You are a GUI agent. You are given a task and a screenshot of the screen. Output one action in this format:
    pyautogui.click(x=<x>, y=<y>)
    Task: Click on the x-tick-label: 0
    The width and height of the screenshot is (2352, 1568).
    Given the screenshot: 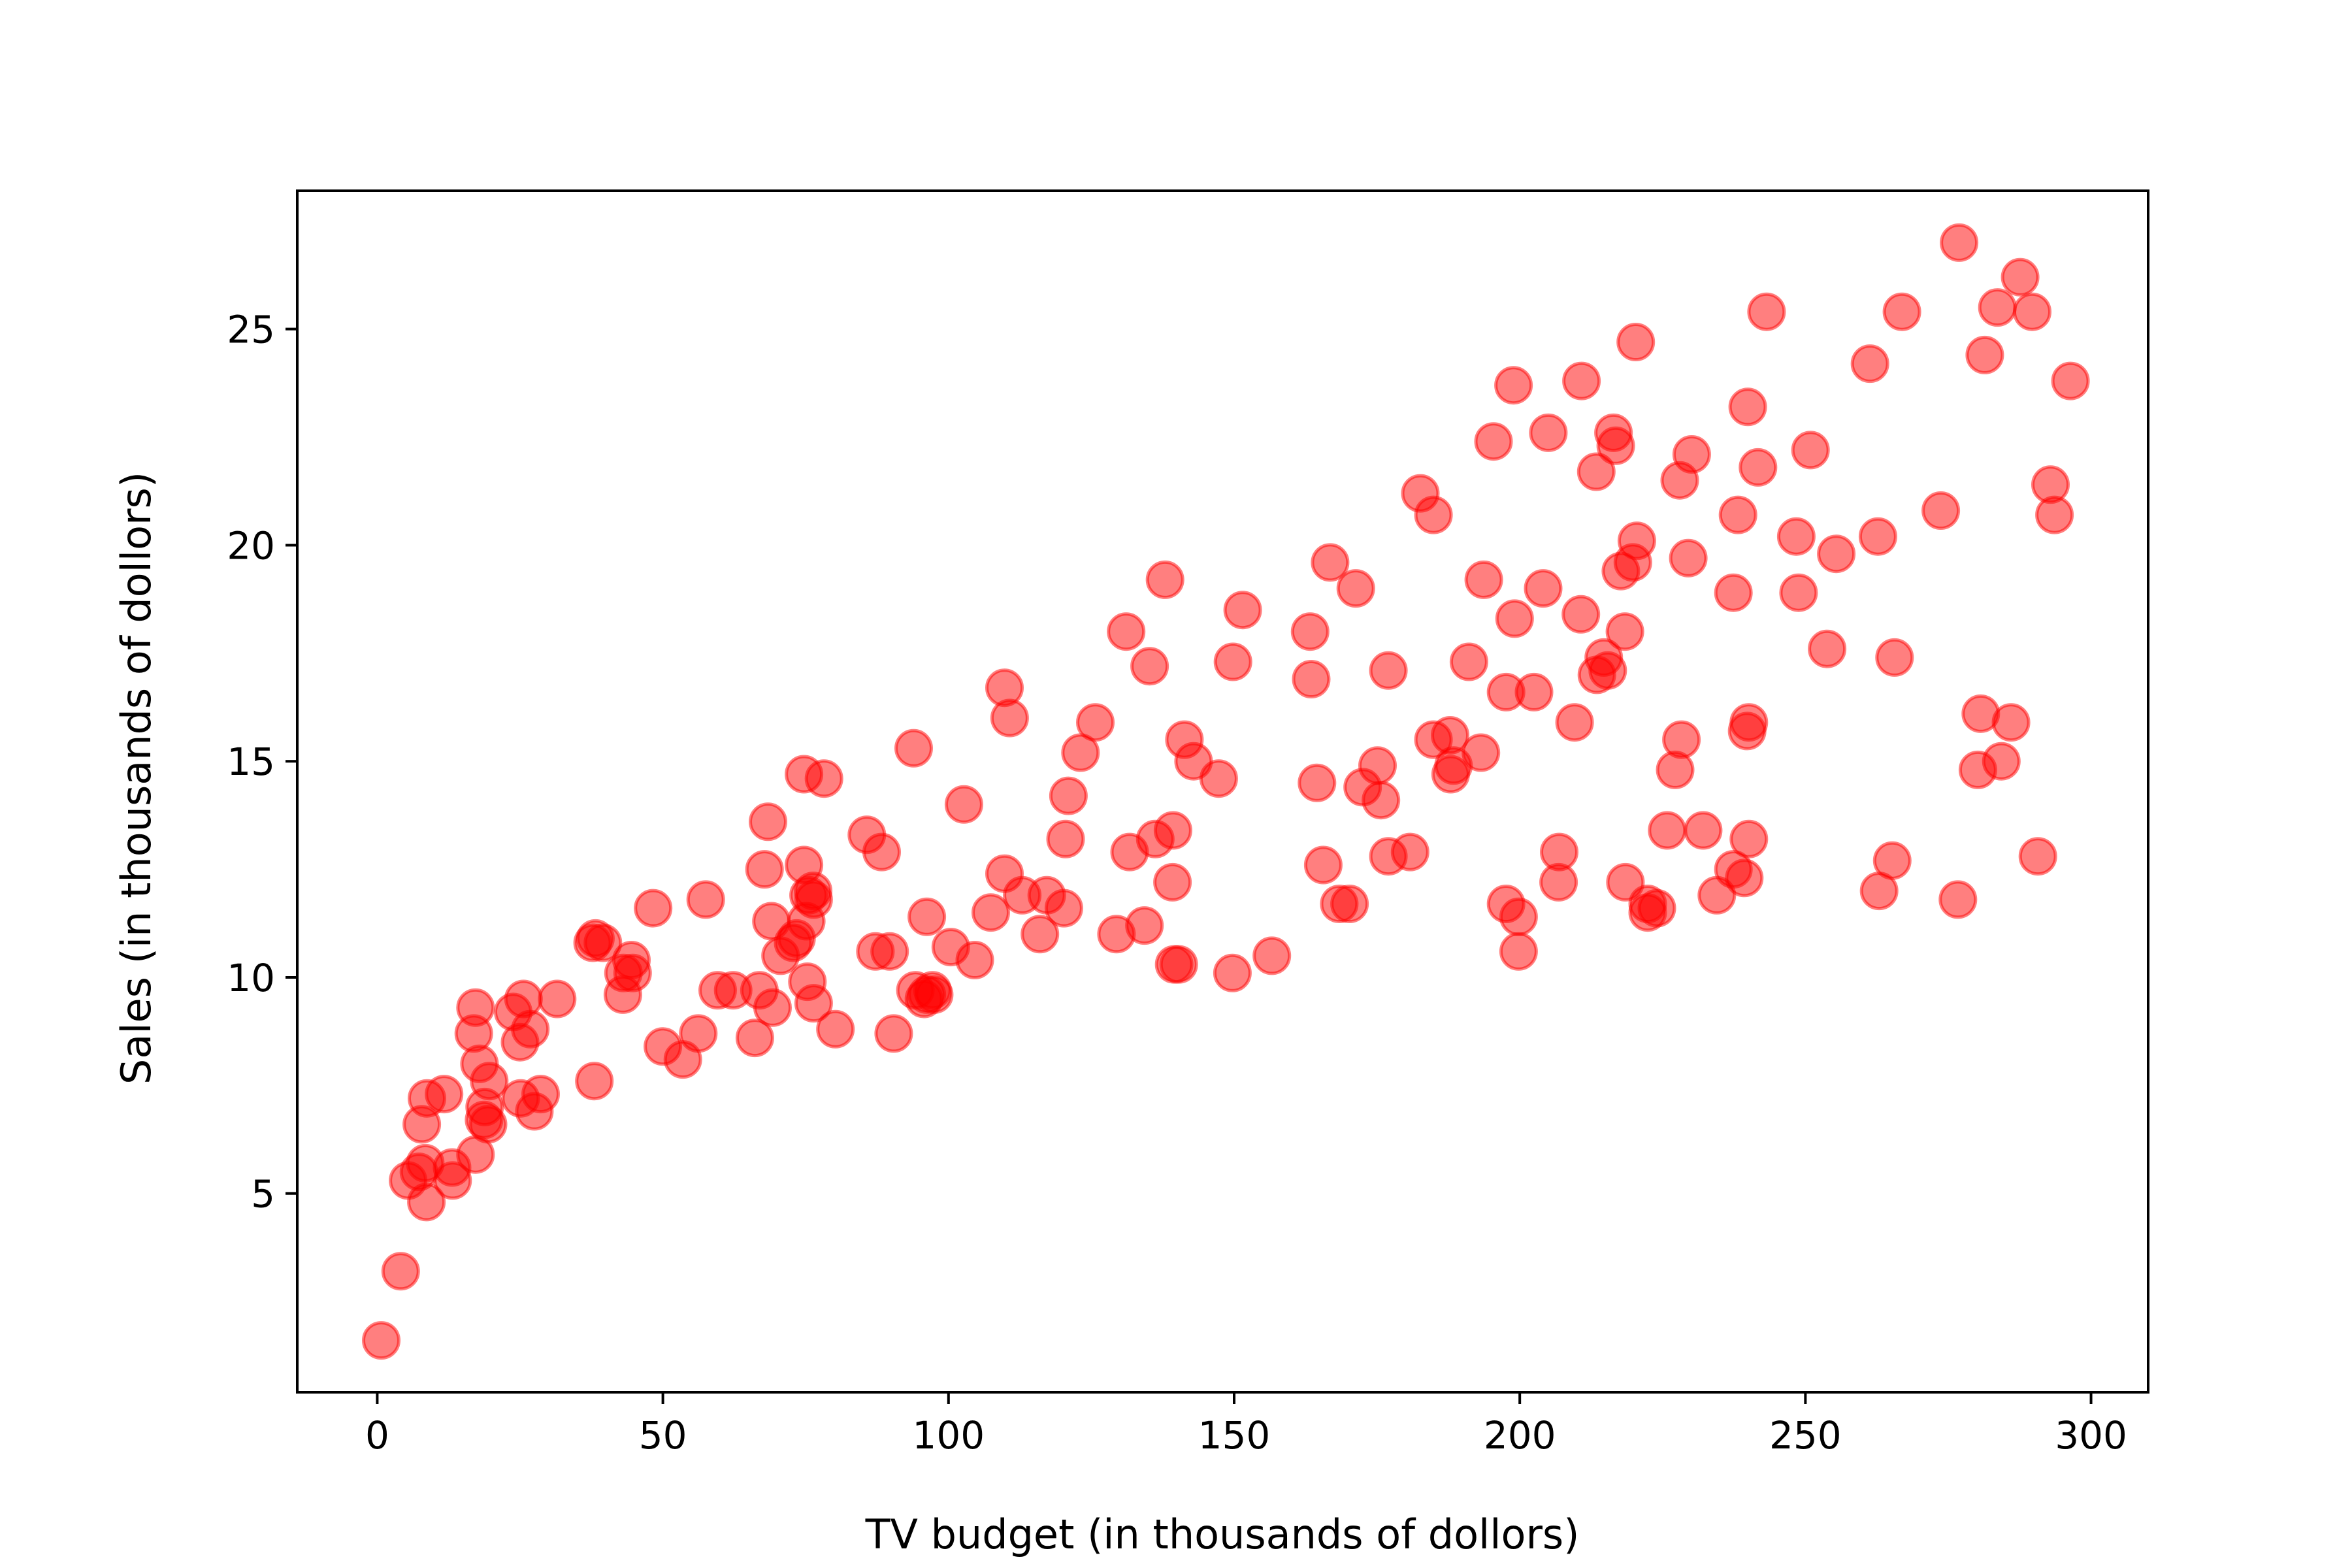 What is the action you would take?
    pyautogui.click(x=377, y=1435)
    